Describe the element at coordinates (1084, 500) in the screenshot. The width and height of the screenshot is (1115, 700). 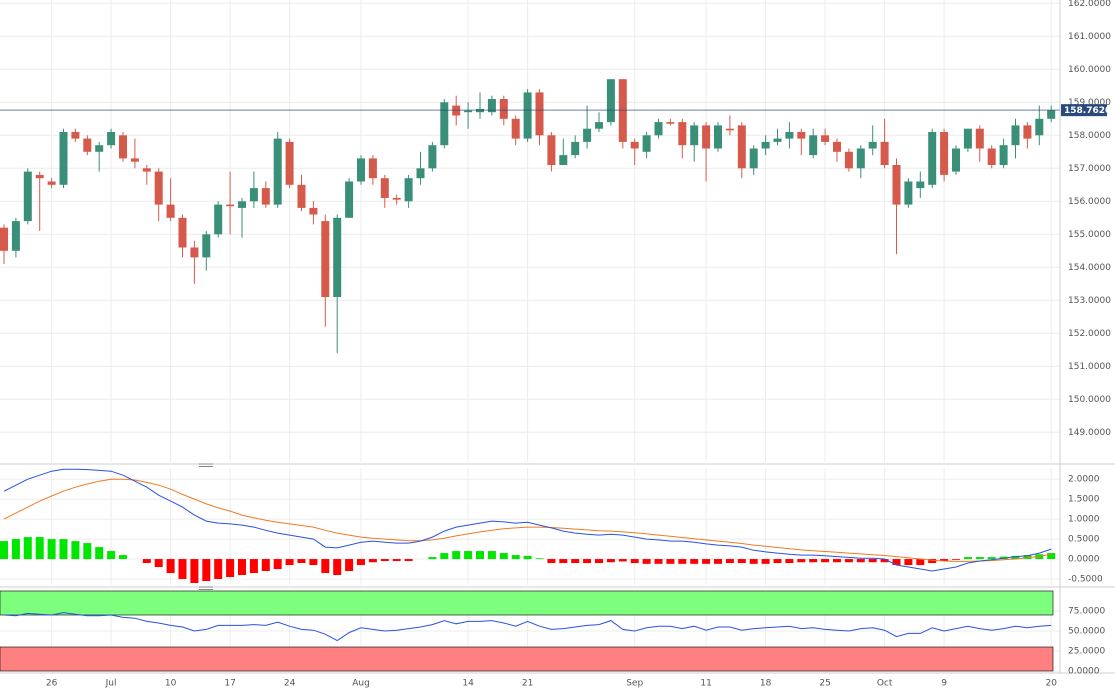
I see `y-tick-label: 1.5000` at that location.